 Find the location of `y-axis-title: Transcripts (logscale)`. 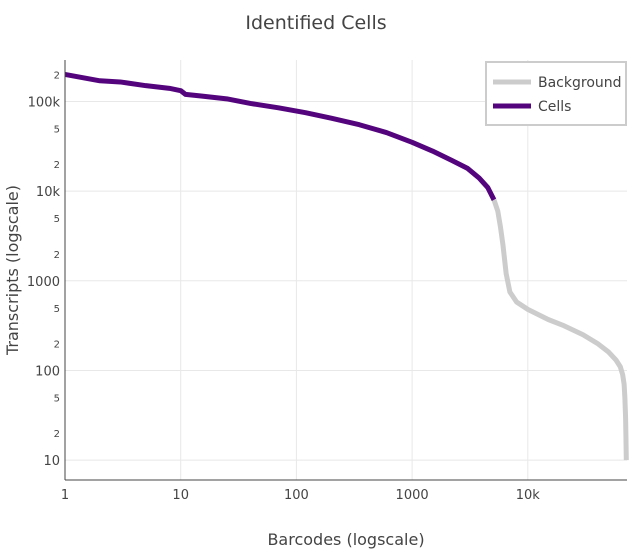

y-axis-title: Transcripts (logscale) is located at coordinates (12, 270).